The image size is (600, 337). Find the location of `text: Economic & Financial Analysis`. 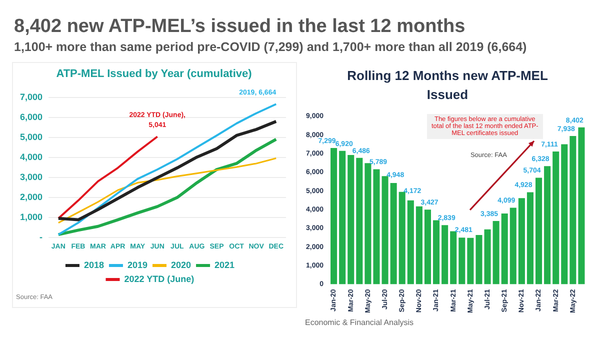

text: Economic & Financial Analysis is located at coordinates (359, 322).